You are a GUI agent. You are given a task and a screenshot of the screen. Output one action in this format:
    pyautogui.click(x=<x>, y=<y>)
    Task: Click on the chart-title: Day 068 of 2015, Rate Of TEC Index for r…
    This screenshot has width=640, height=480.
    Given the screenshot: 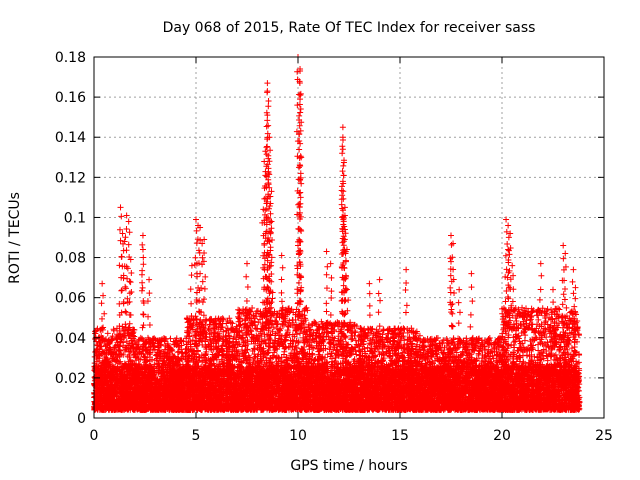 What is the action you would take?
    pyautogui.click(x=349, y=28)
    